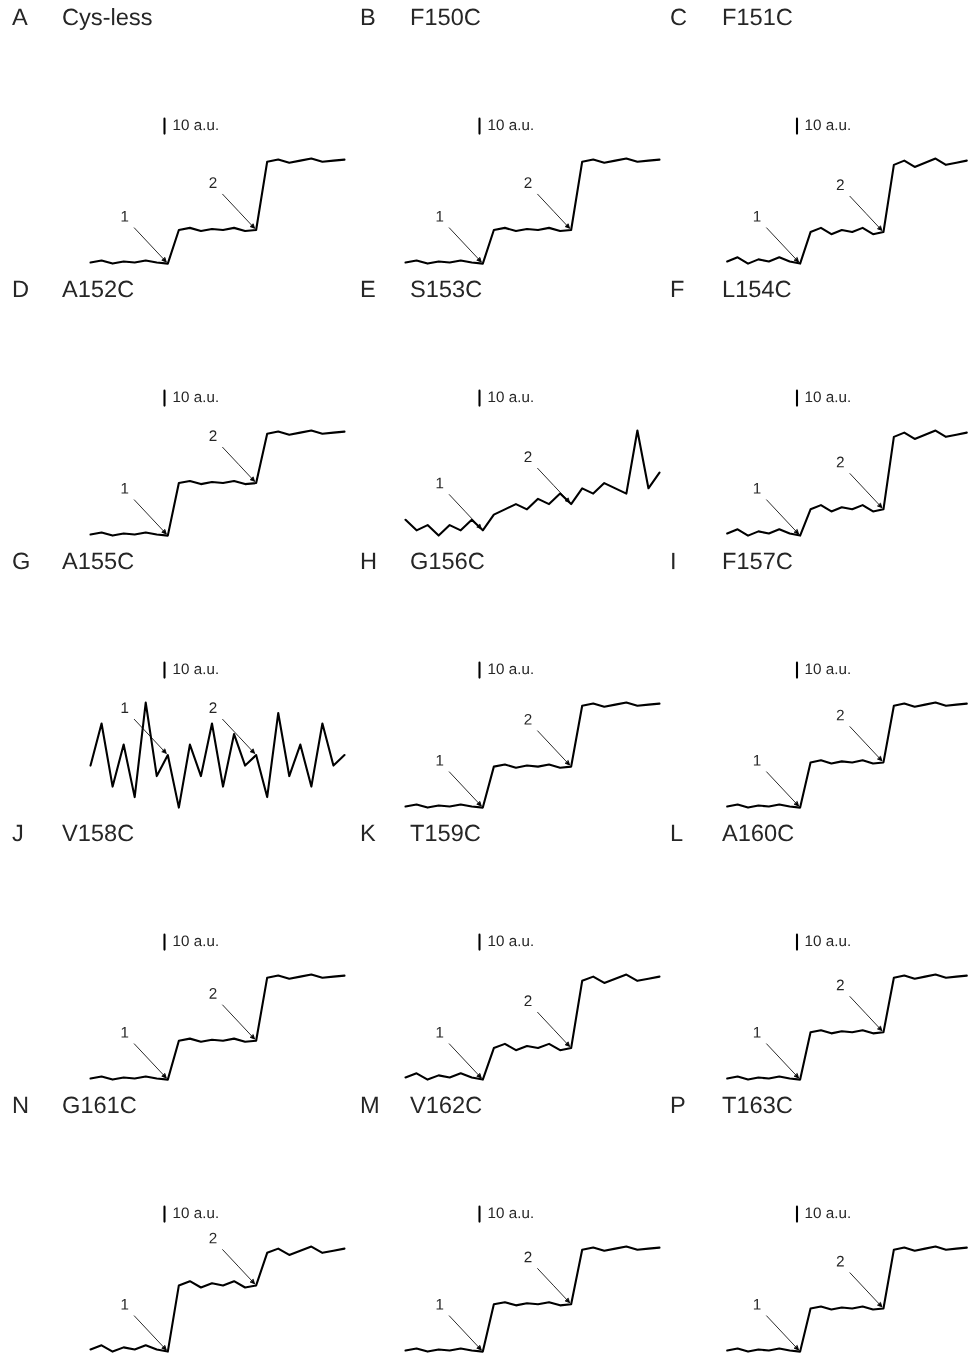  What do you see at coordinates (107, 18) in the screenshot?
I see `chart-subtitle: Cys-less` at bounding box center [107, 18].